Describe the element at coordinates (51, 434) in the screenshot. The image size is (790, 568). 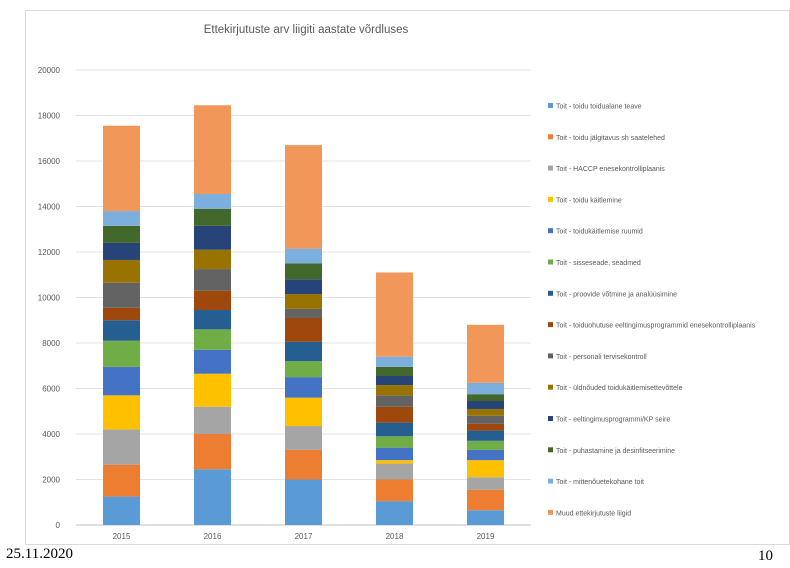
I see `y-tick-label: 4000` at that location.